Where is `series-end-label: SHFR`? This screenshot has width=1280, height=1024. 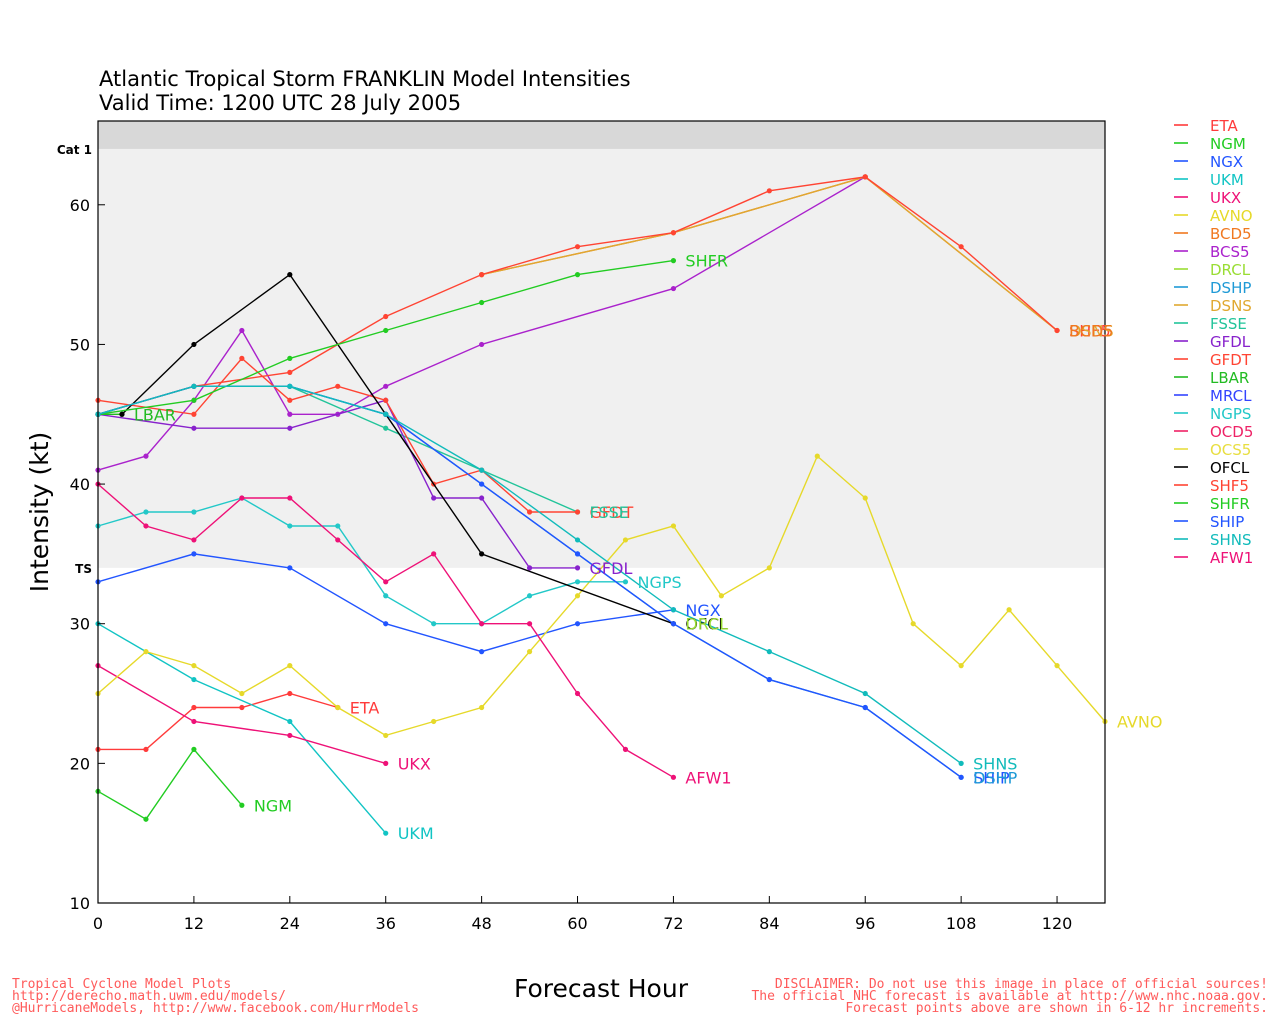 series-end-label: SHFR is located at coordinates (706, 261).